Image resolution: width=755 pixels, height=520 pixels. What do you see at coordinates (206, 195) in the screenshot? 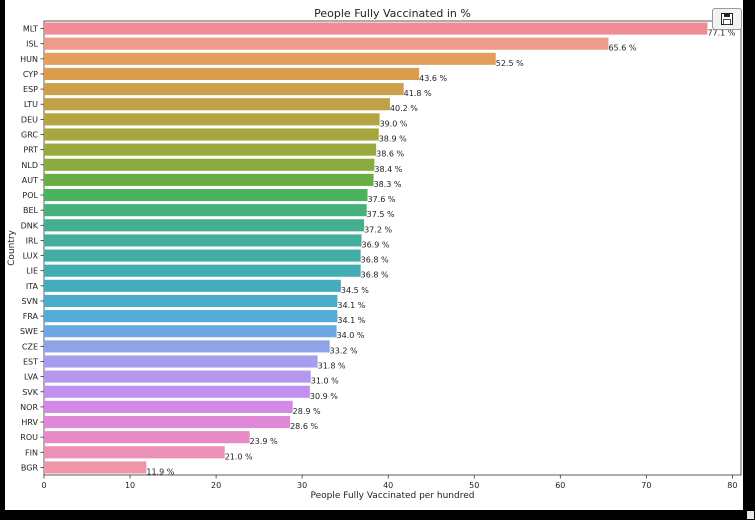
I see `bar-pol` at bounding box center [206, 195].